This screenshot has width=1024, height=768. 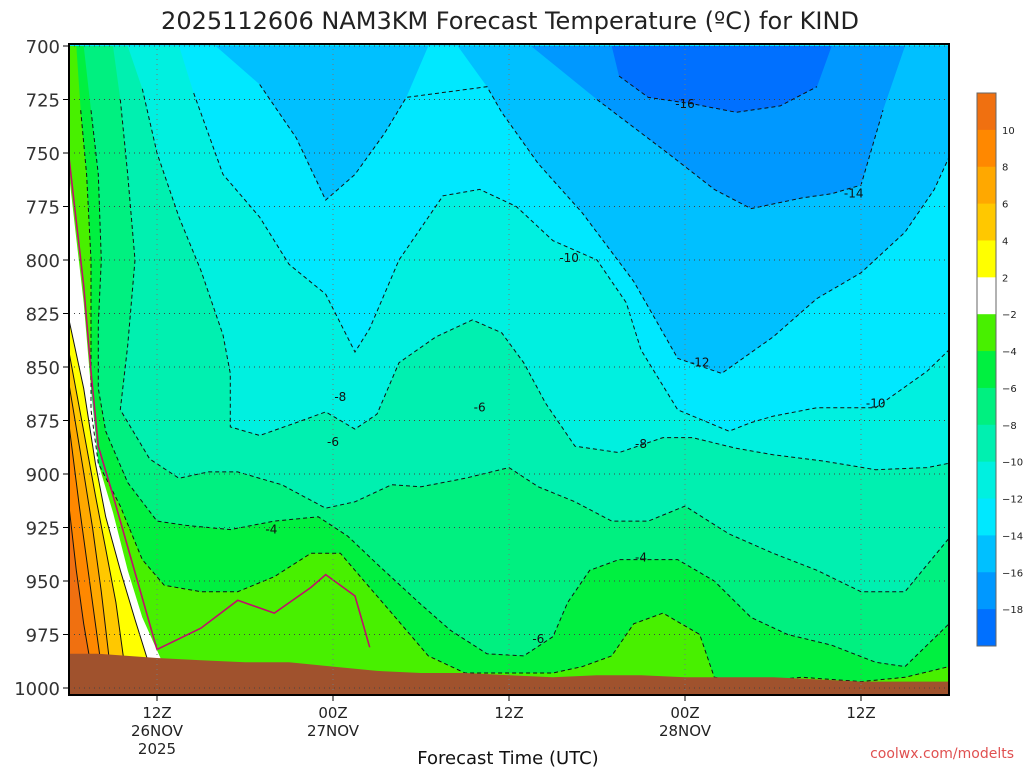 I want to click on y-tick-label: 800, so click(x=43, y=261).